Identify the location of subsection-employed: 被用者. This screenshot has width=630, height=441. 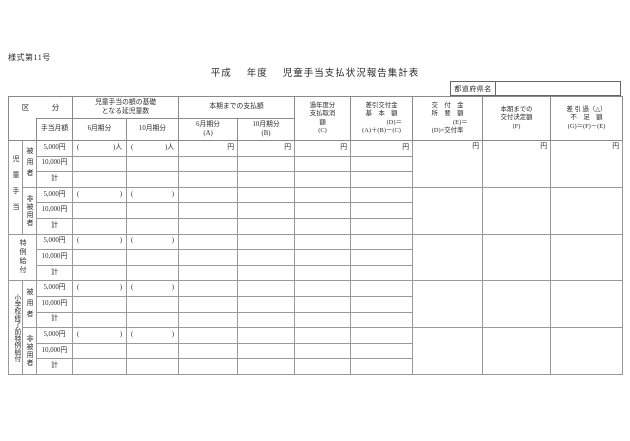
(29, 304).